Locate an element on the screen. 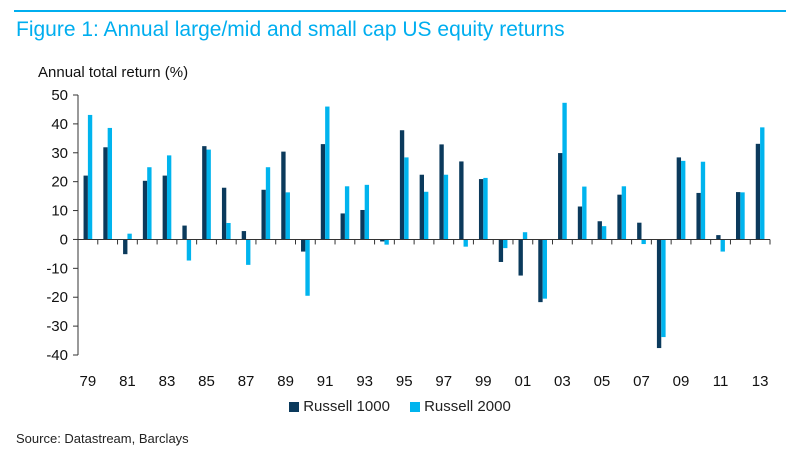 This screenshot has width=800, height=460. x-tick-label: 95 is located at coordinates (404, 381).